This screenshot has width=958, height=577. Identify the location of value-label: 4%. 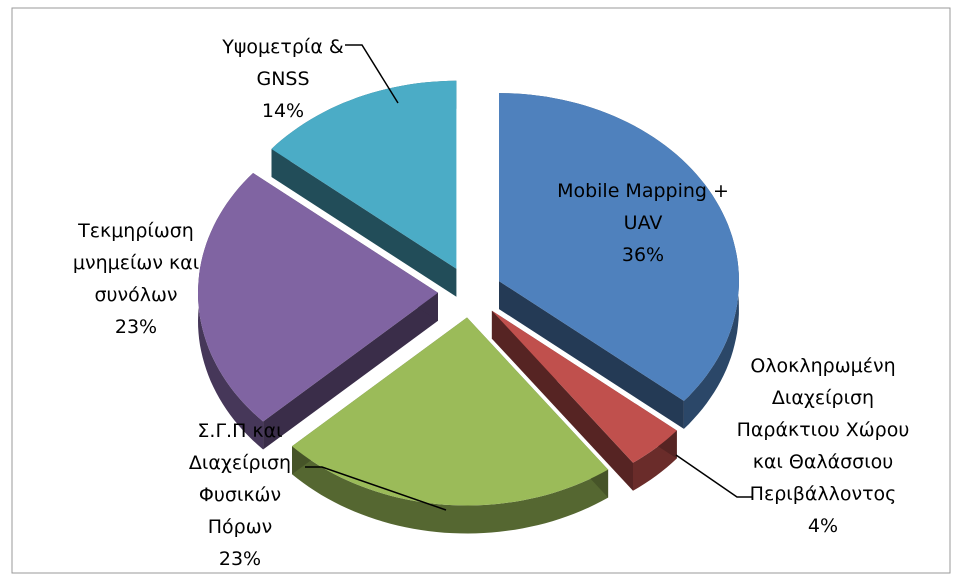
(823, 526).